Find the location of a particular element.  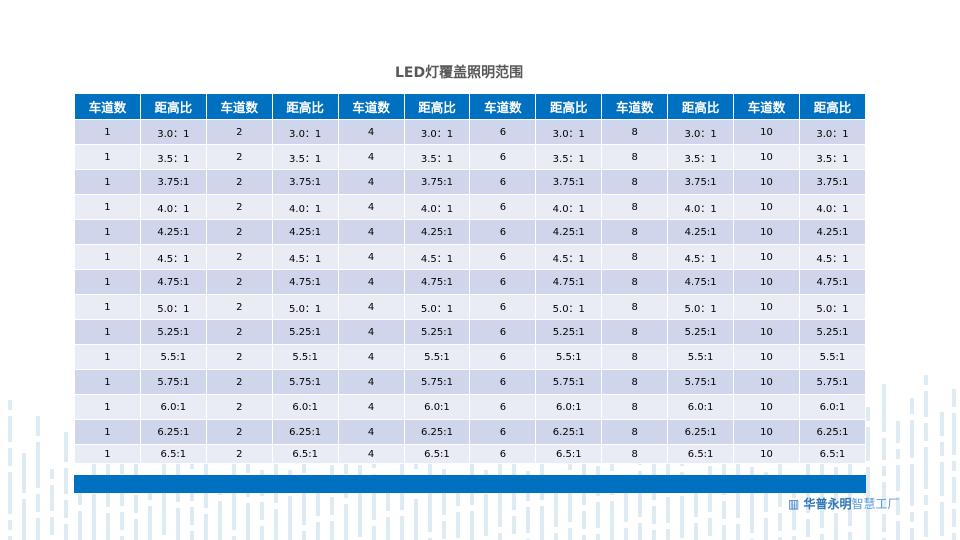

table-row: 1 6.0:1 2 6.0:1 4 6.0:1 6 6.0:1 8 6.0:1 10 6.0:1 is located at coordinates (470, 407).